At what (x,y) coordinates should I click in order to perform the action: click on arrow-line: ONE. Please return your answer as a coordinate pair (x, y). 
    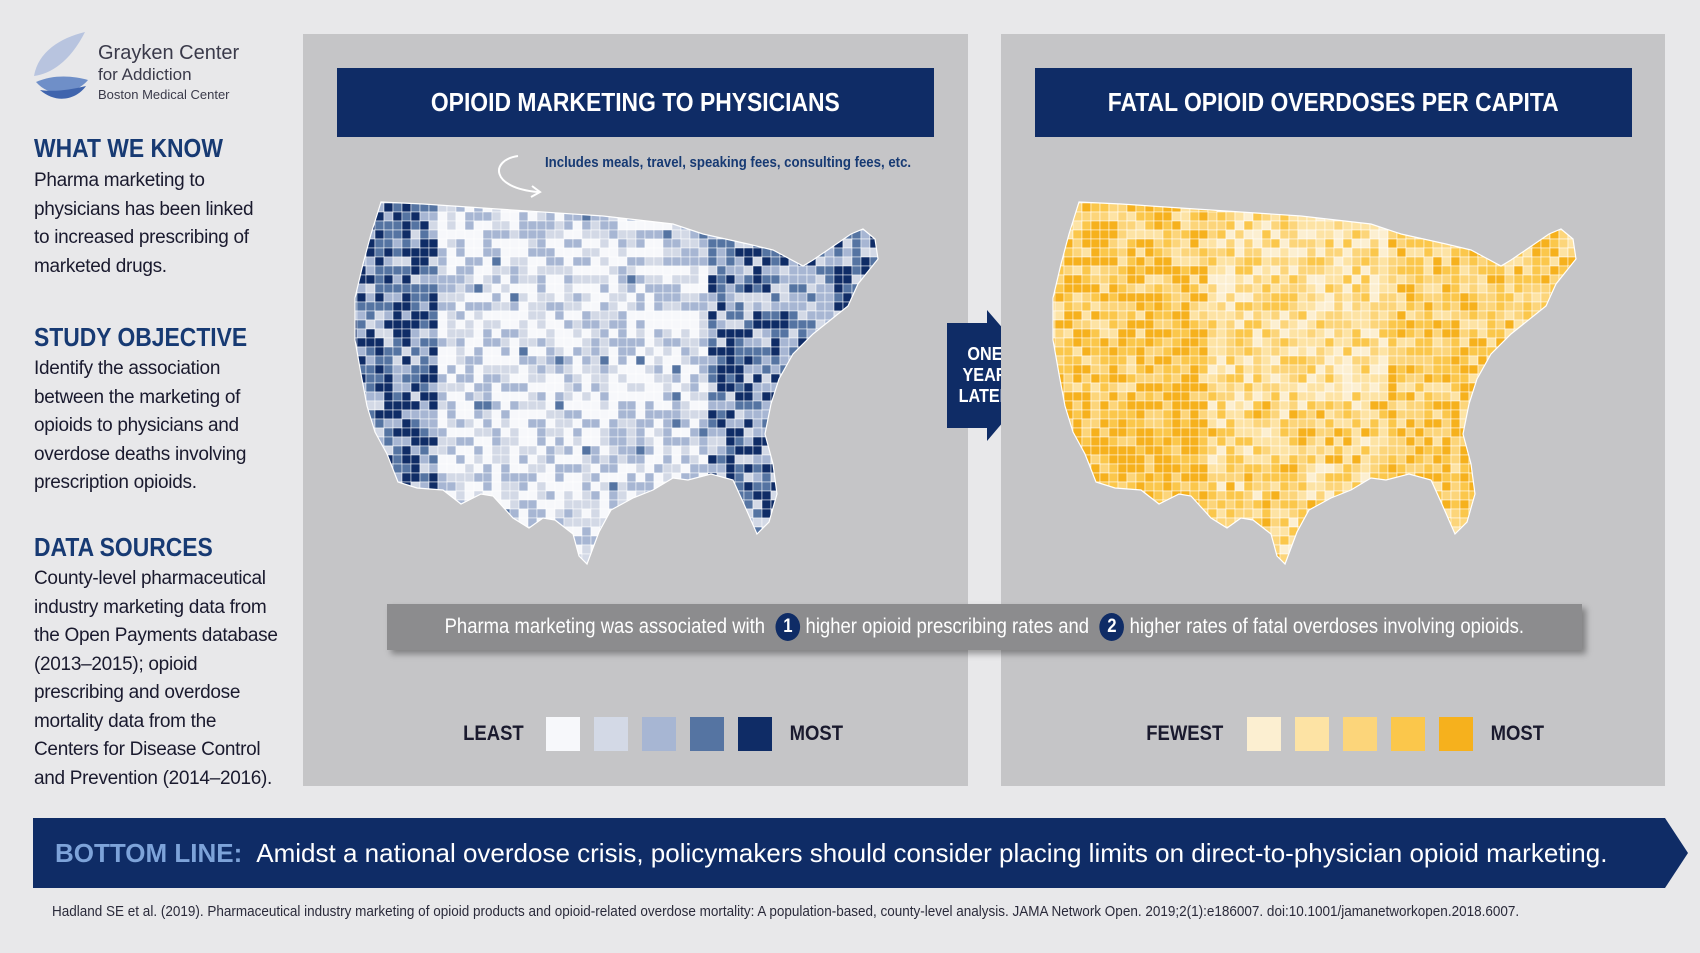
    Looking at the image, I should click on (985, 354).